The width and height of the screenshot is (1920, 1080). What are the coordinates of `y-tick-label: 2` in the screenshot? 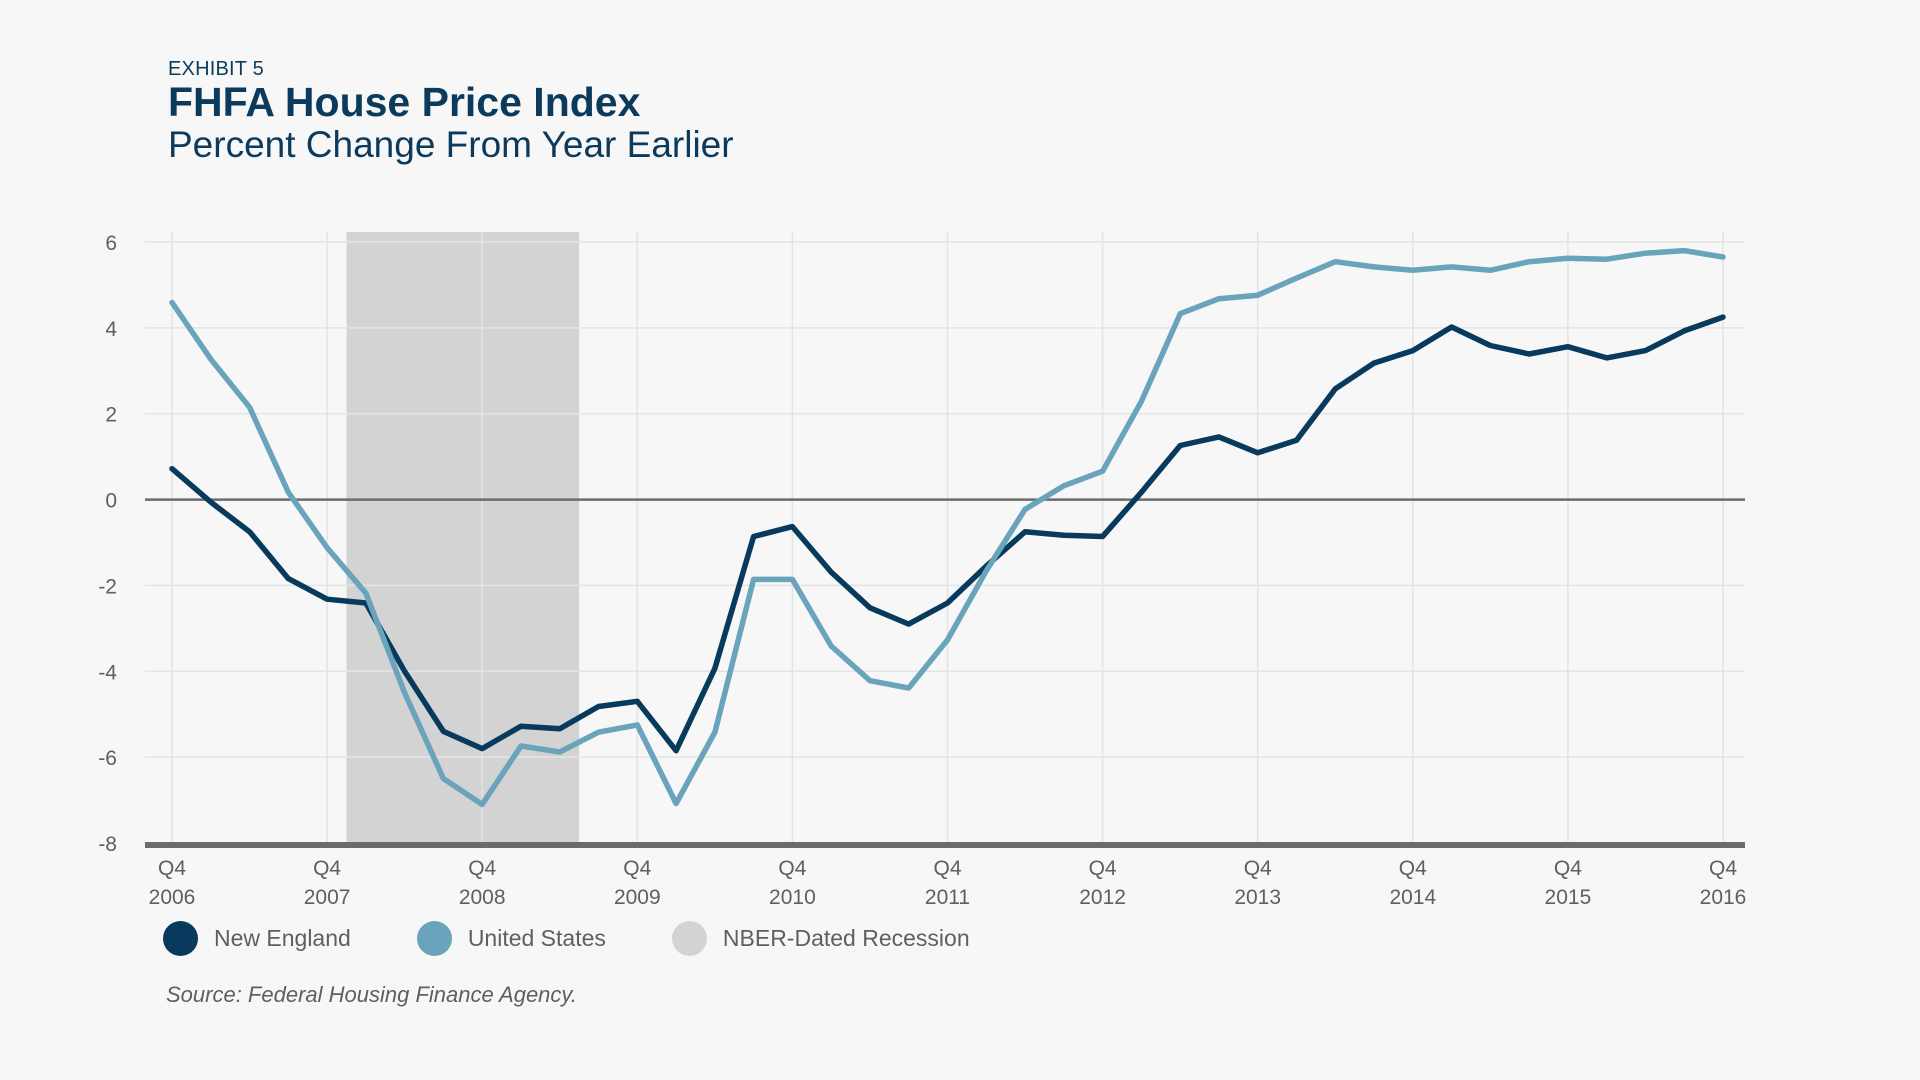 It's located at (111, 415).